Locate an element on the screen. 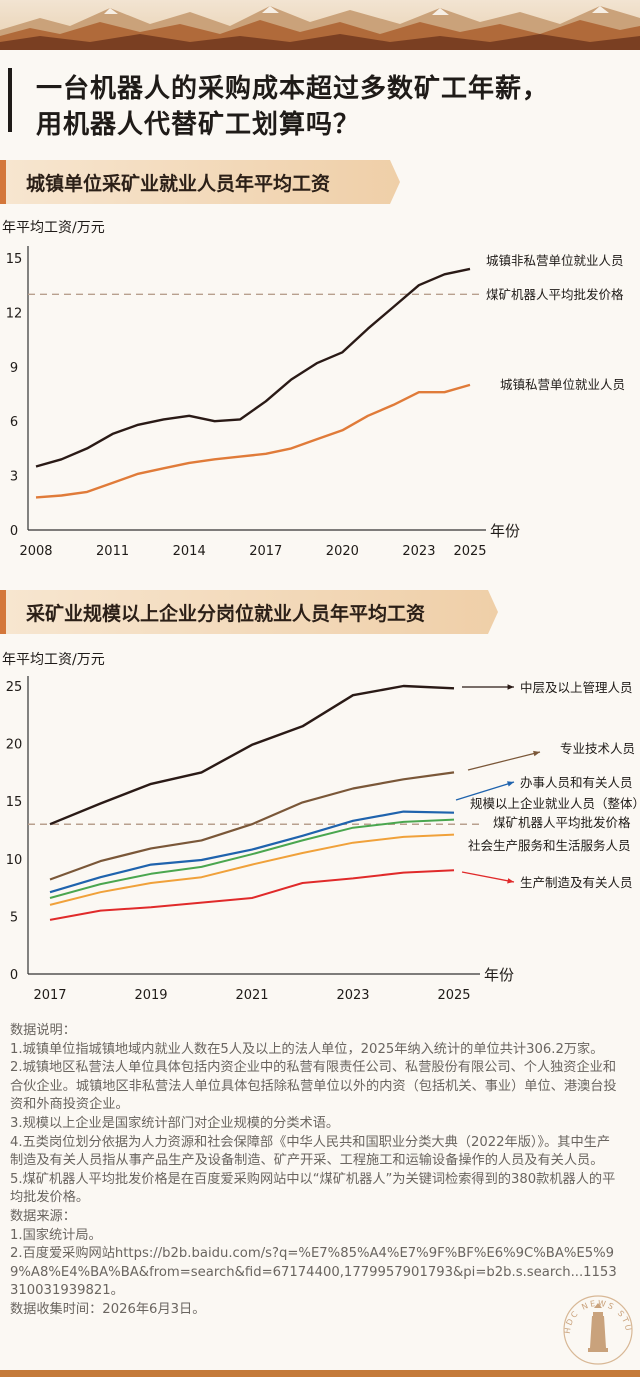  series-label: 城镇私营单位就业人员 is located at coordinates (562, 384).